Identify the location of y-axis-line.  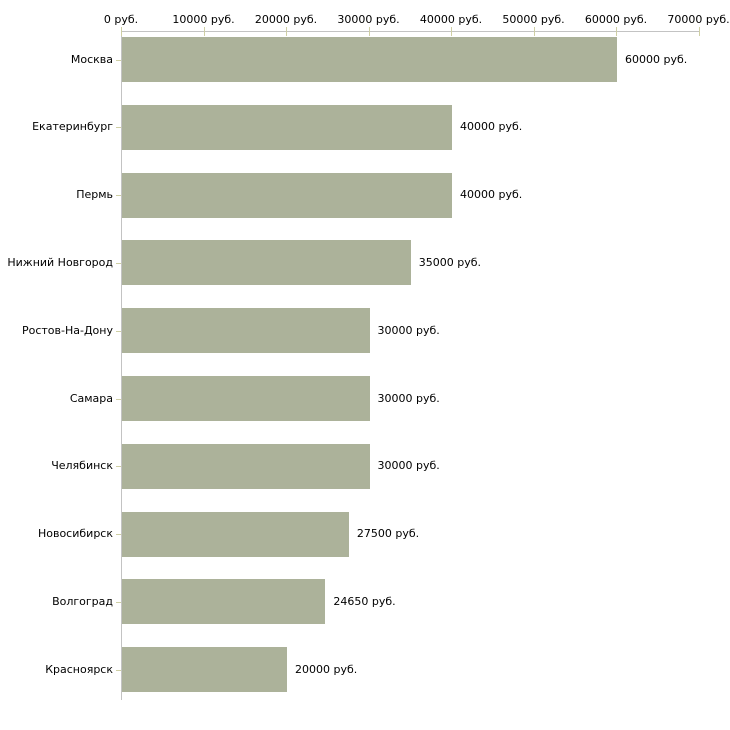
(121, 365).